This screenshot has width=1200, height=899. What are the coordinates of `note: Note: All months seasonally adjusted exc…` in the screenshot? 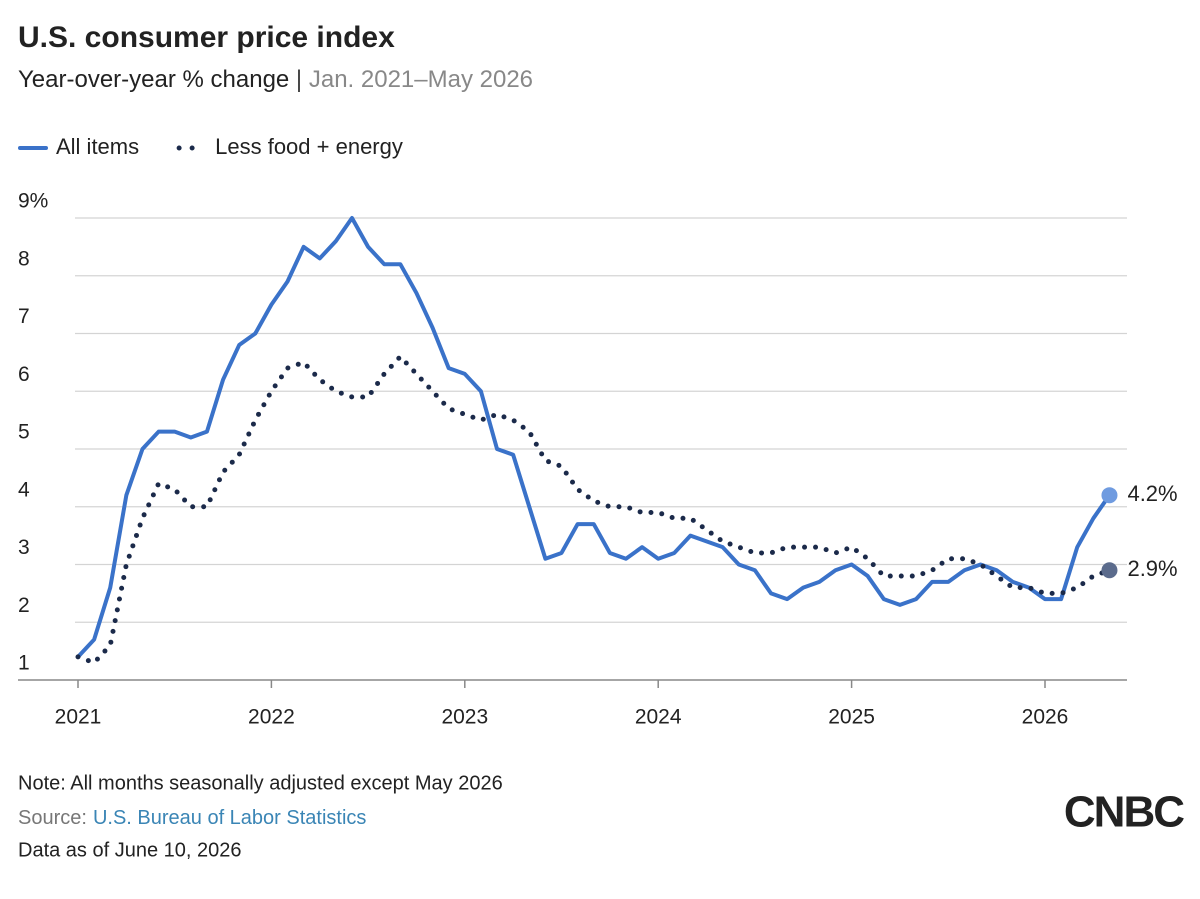 It's located at (260, 783).